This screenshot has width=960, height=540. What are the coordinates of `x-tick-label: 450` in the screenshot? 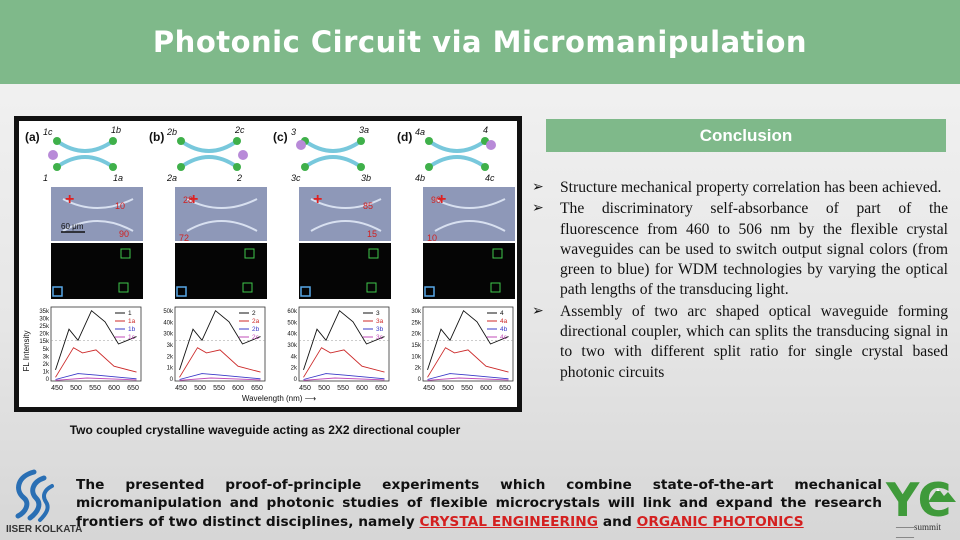 It's located at (429, 388).